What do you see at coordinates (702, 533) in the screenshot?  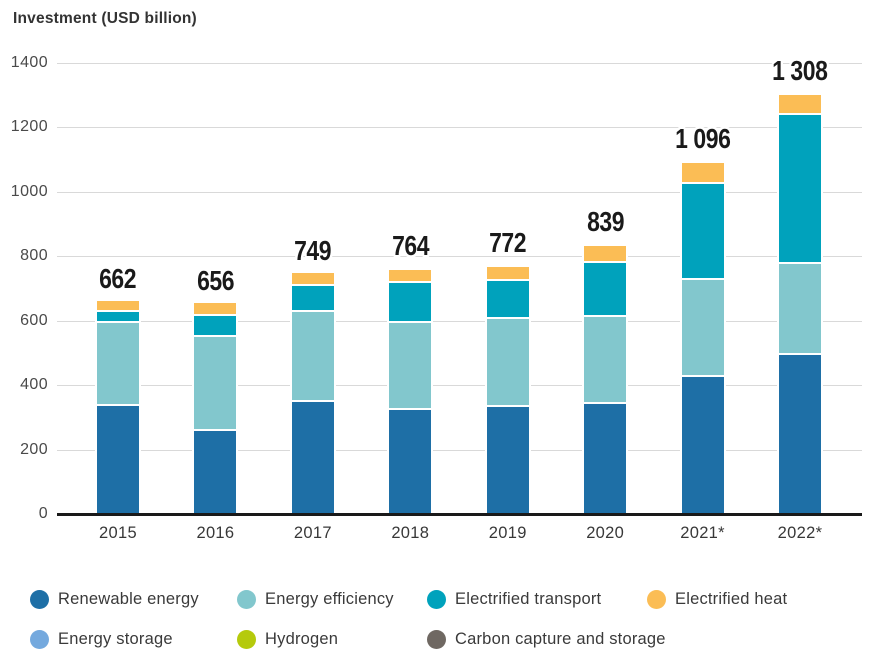 I see `x-tick-label: 2021*` at bounding box center [702, 533].